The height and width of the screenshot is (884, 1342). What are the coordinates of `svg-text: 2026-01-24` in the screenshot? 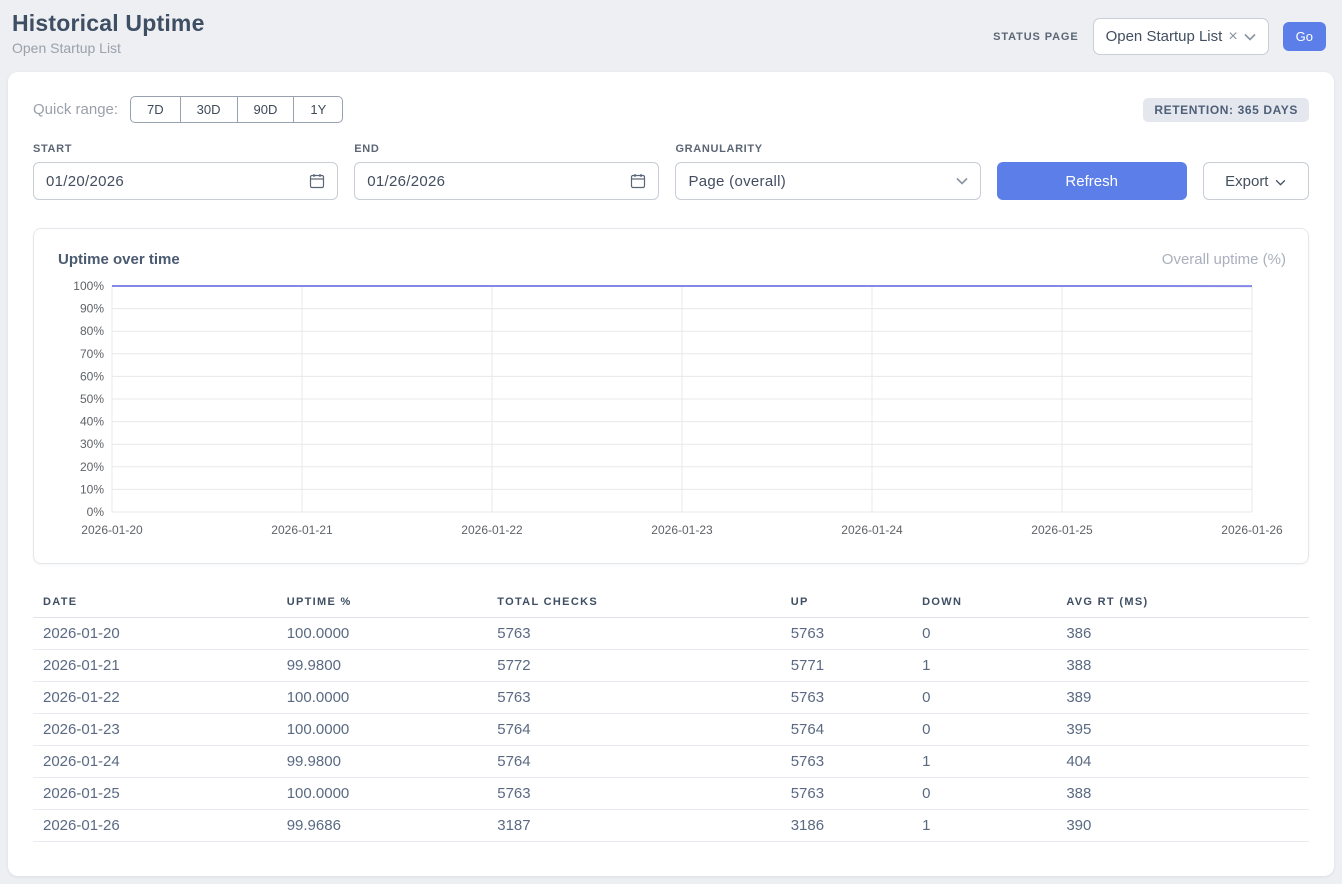 It's located at (872, 530).